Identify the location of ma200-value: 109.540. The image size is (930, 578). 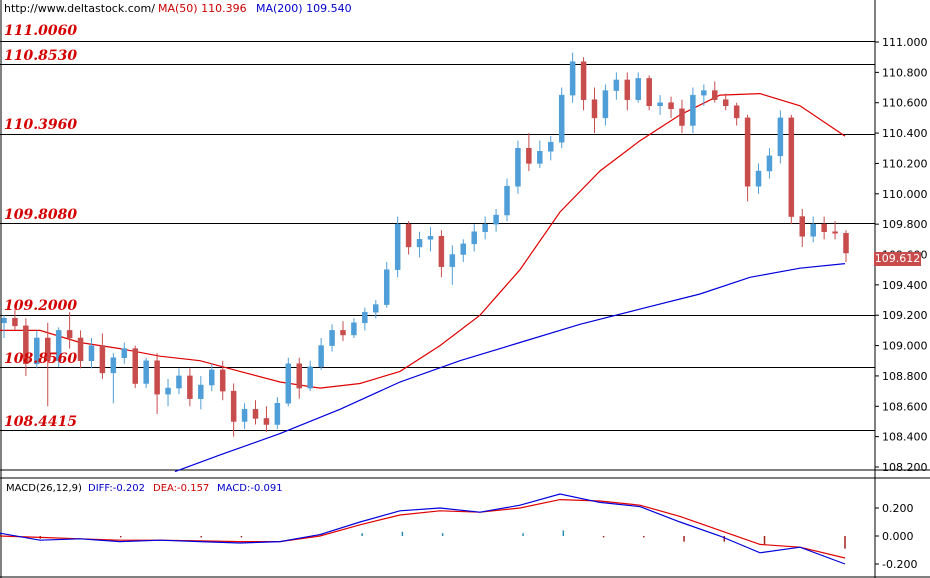
(329, 8).